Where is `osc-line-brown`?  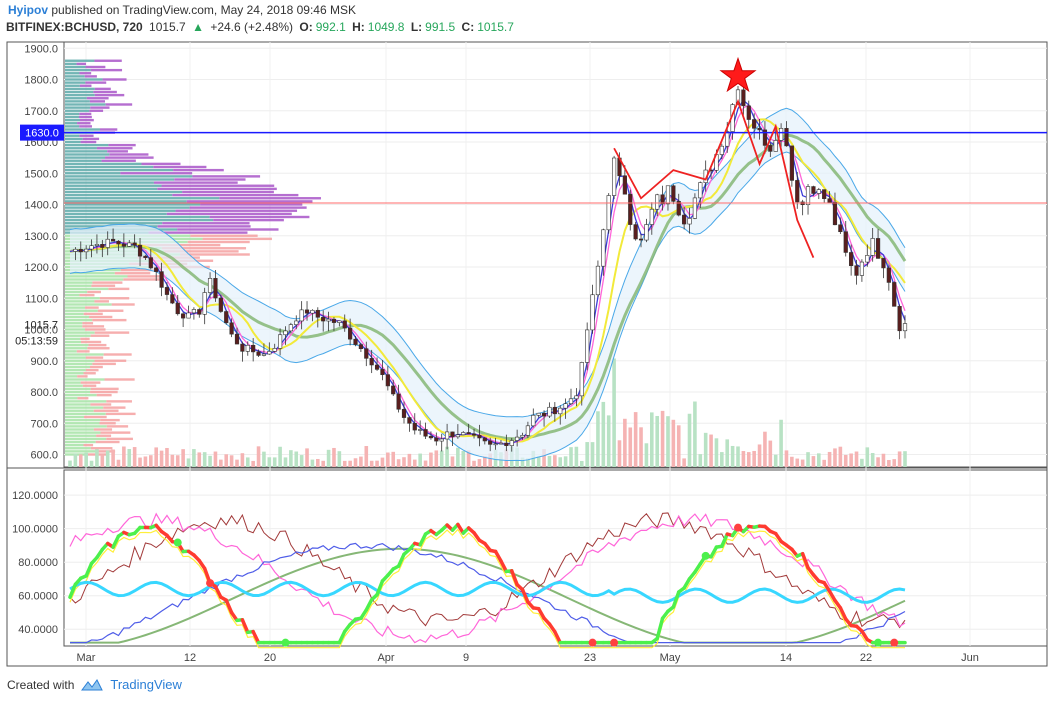 osc-line-brown is located at coordinates (487, 570).